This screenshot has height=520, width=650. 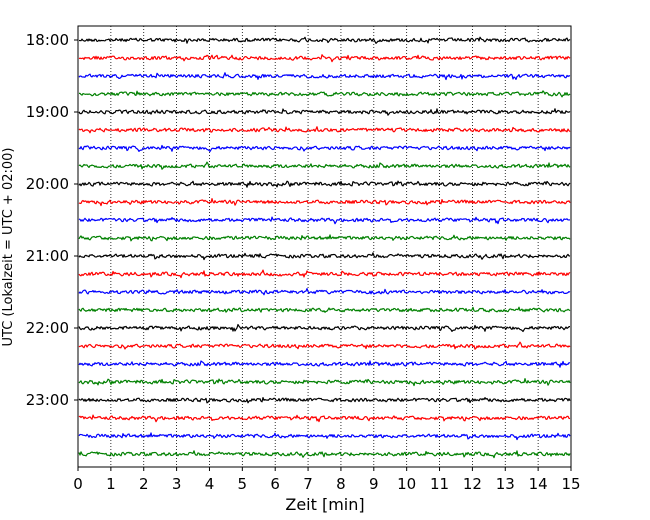 What do you see at coordinates (47, 40) in the screenshot?
I see `y-tick-label: 18:00` at bounding box center [47, 40].